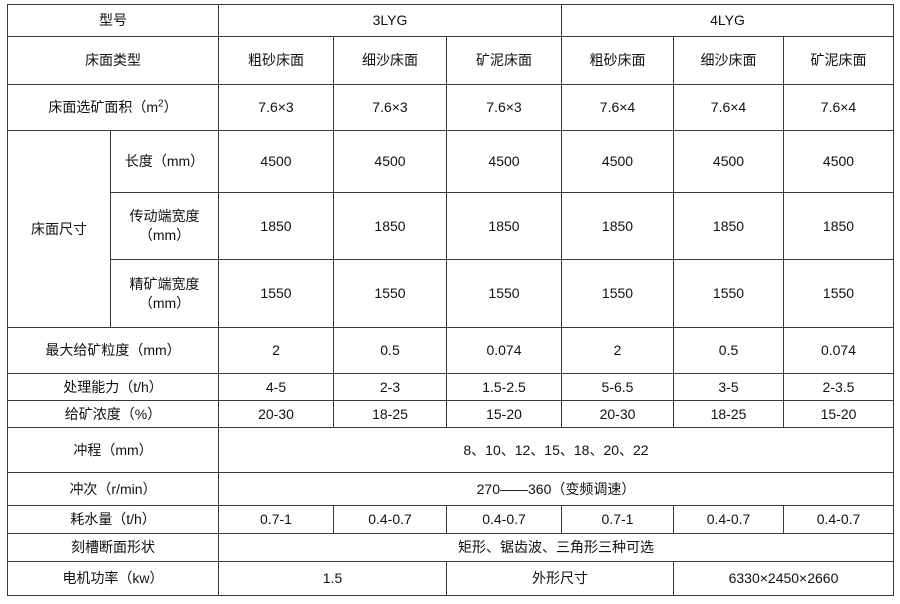  Describe the element at coordinates (617, 60) in the screenshot. I see `header-bedtype-4: 粗砂床面` at that location.